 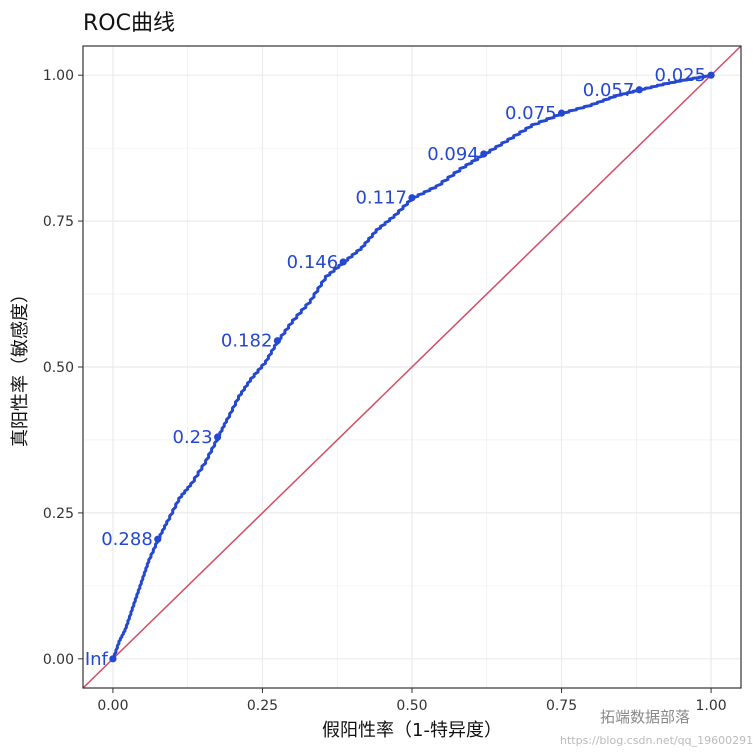 I want to click on watermark-text: 拓端数据部落, so click(x=645, y=717).